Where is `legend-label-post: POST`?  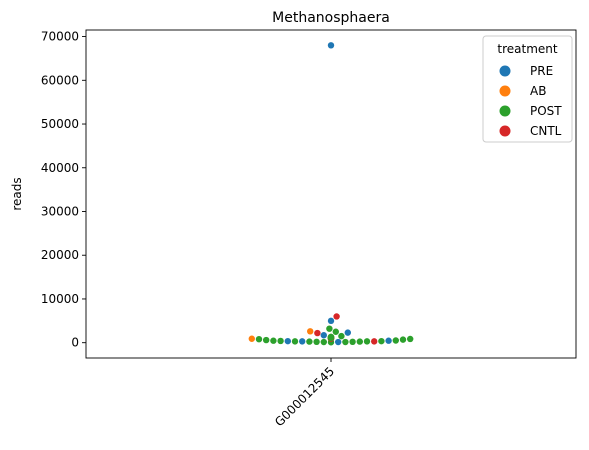
legend-label-post: POST is located at coordinates (546, 111).